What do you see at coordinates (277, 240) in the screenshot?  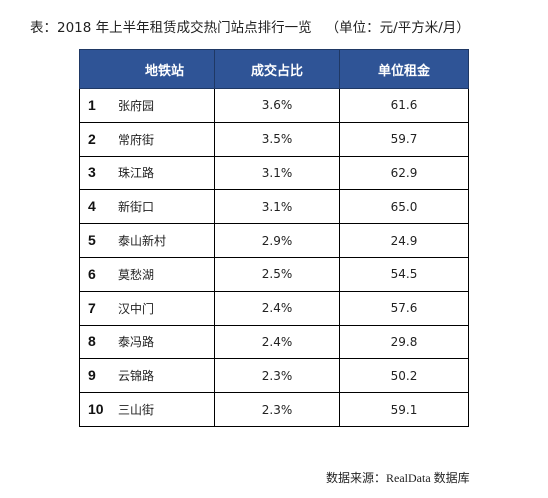 I see `share-cell: 2.9%` at bounding box center [277, 240].